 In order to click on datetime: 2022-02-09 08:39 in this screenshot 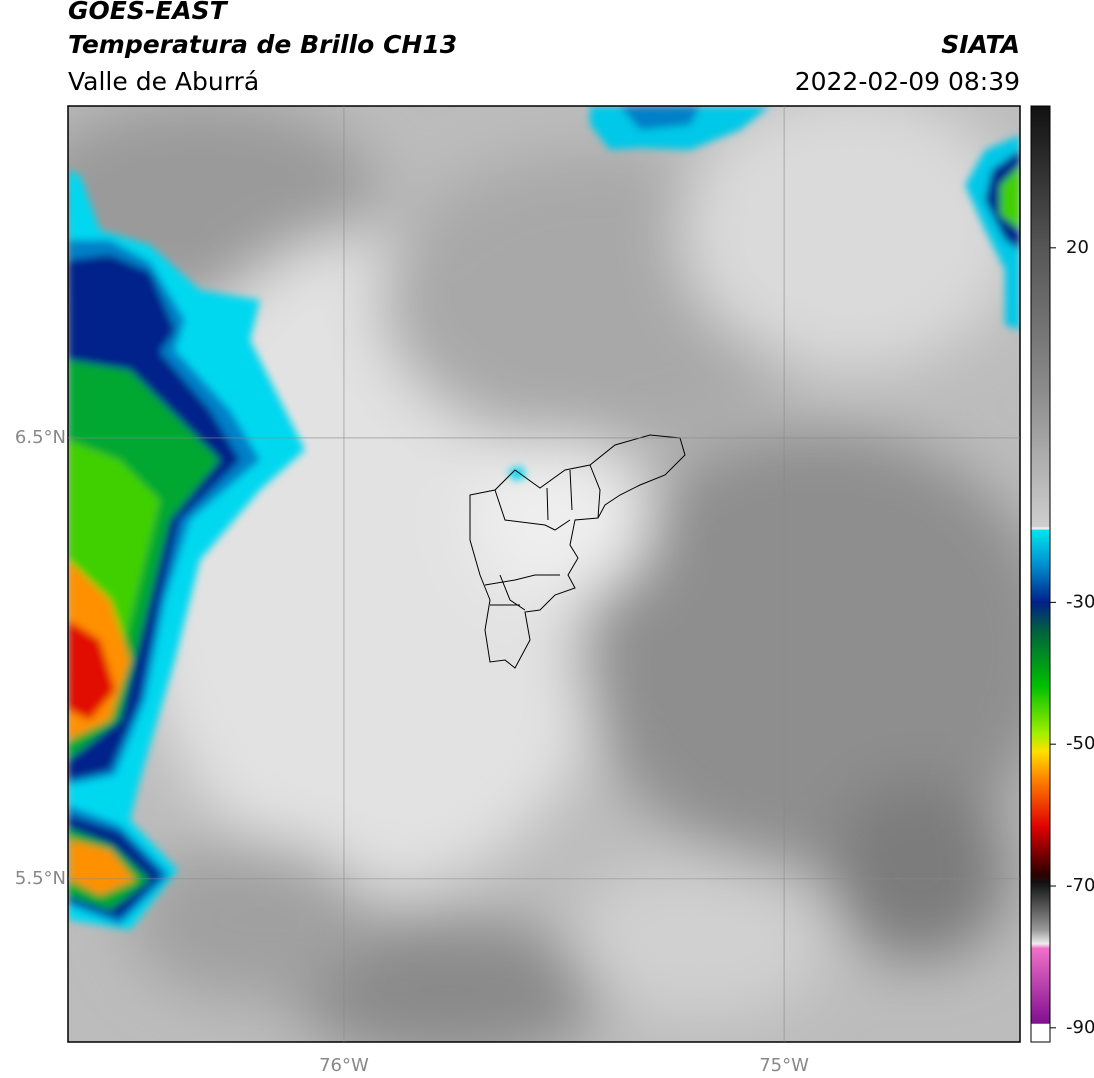, I will do `click(907, 81)`.